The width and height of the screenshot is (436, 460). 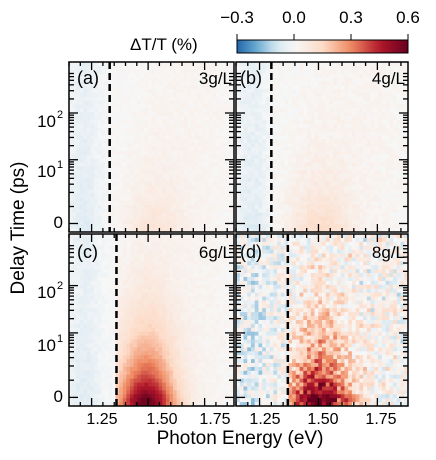 What do you see at coordinates (151, 147) in the screenshot?
I see `panel-a-frame` at bounding box center [151, 147].